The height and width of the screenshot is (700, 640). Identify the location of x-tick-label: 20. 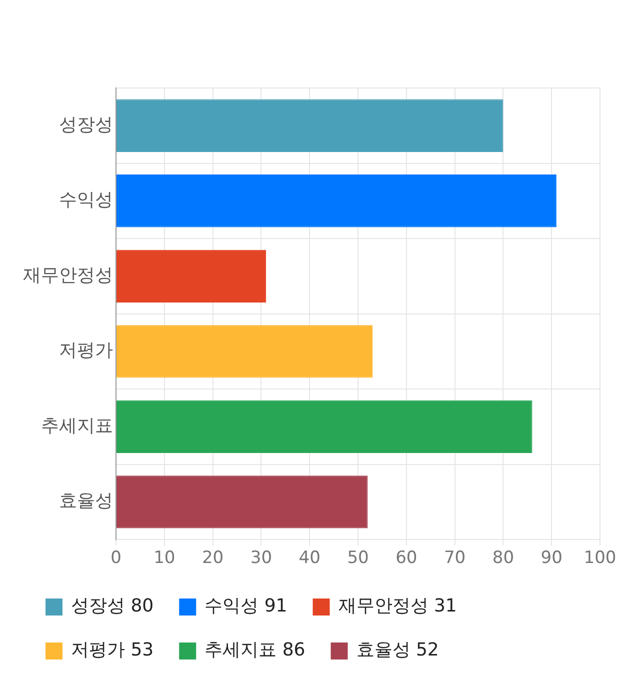
(213, 558).